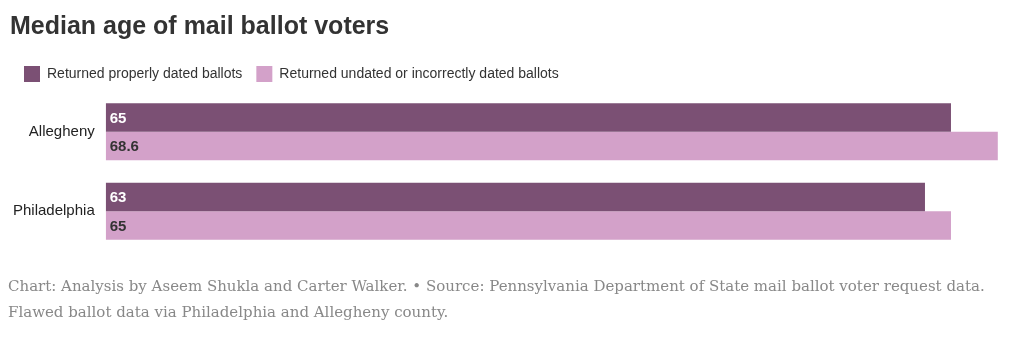 This screenshot has width=1024, height=339. What do you see at coordinates (124, 146) in the screenshot?
I see `data-label: 68.6` at bounding box center [124, 146].